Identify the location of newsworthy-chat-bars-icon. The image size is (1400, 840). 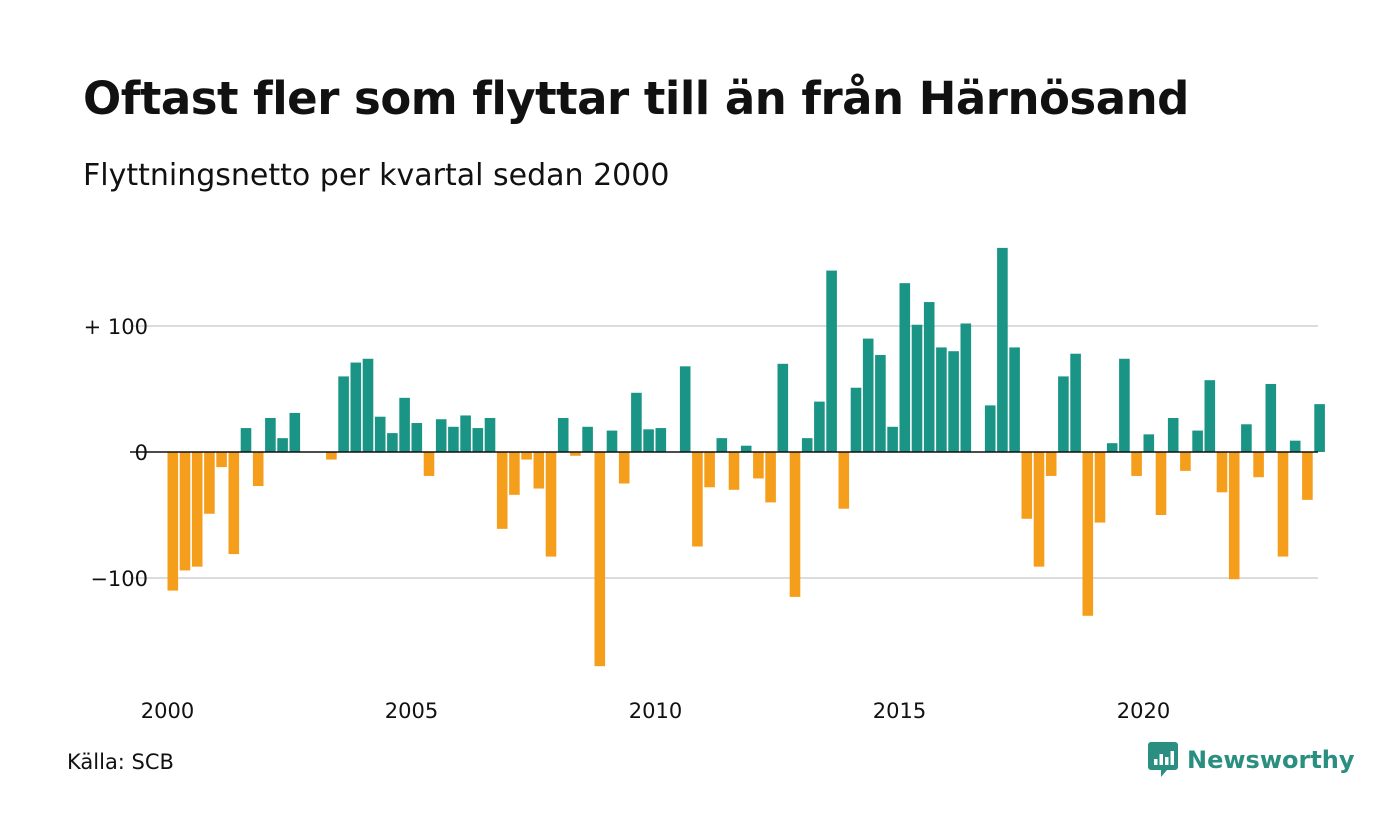
(1163, 759).